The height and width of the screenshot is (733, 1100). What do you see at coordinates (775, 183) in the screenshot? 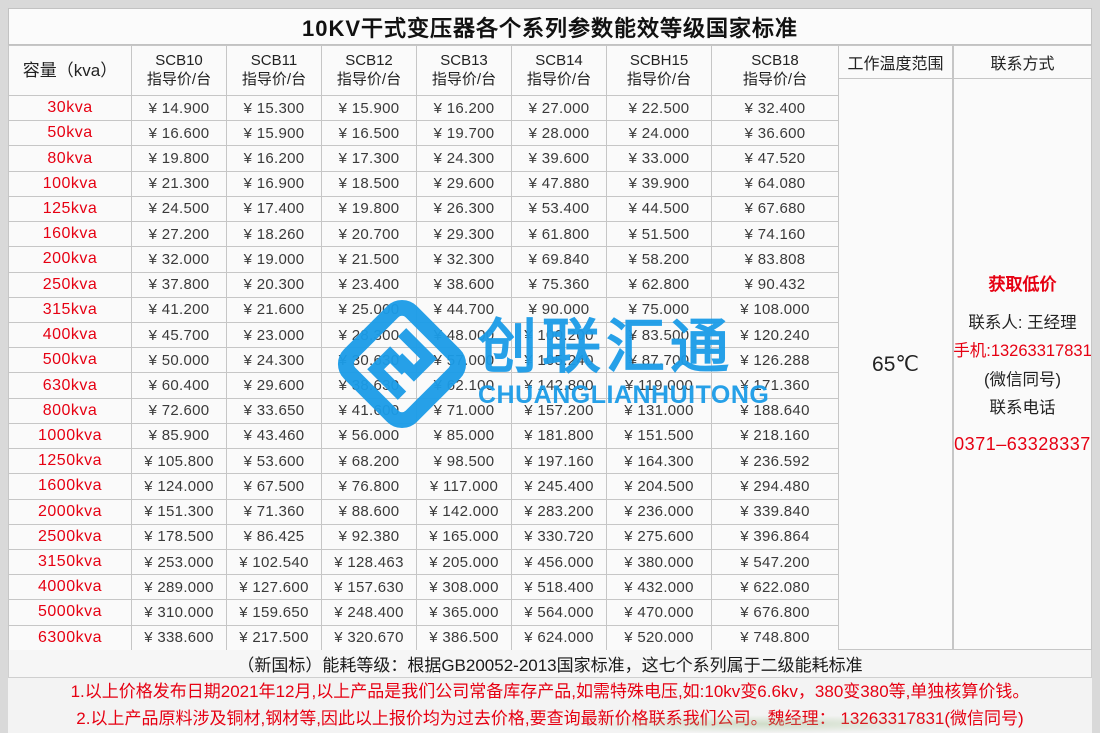
I see `price-cell: ¥ 64.080` at bounding box center [775, 183].